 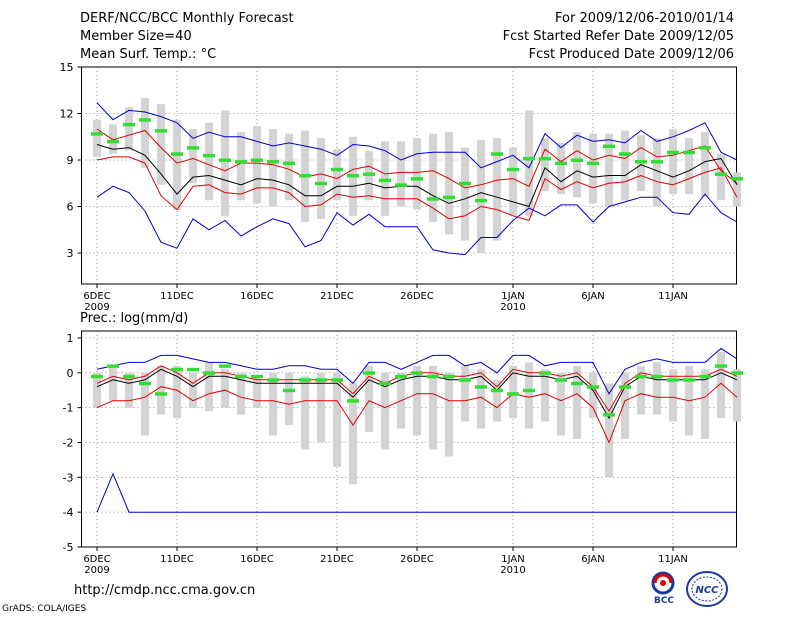 What do you see at coordinates (177, 296) in the screenshot?
I see `temp-xtick-label-1: 11DEC` at bounding box center [177, 296].